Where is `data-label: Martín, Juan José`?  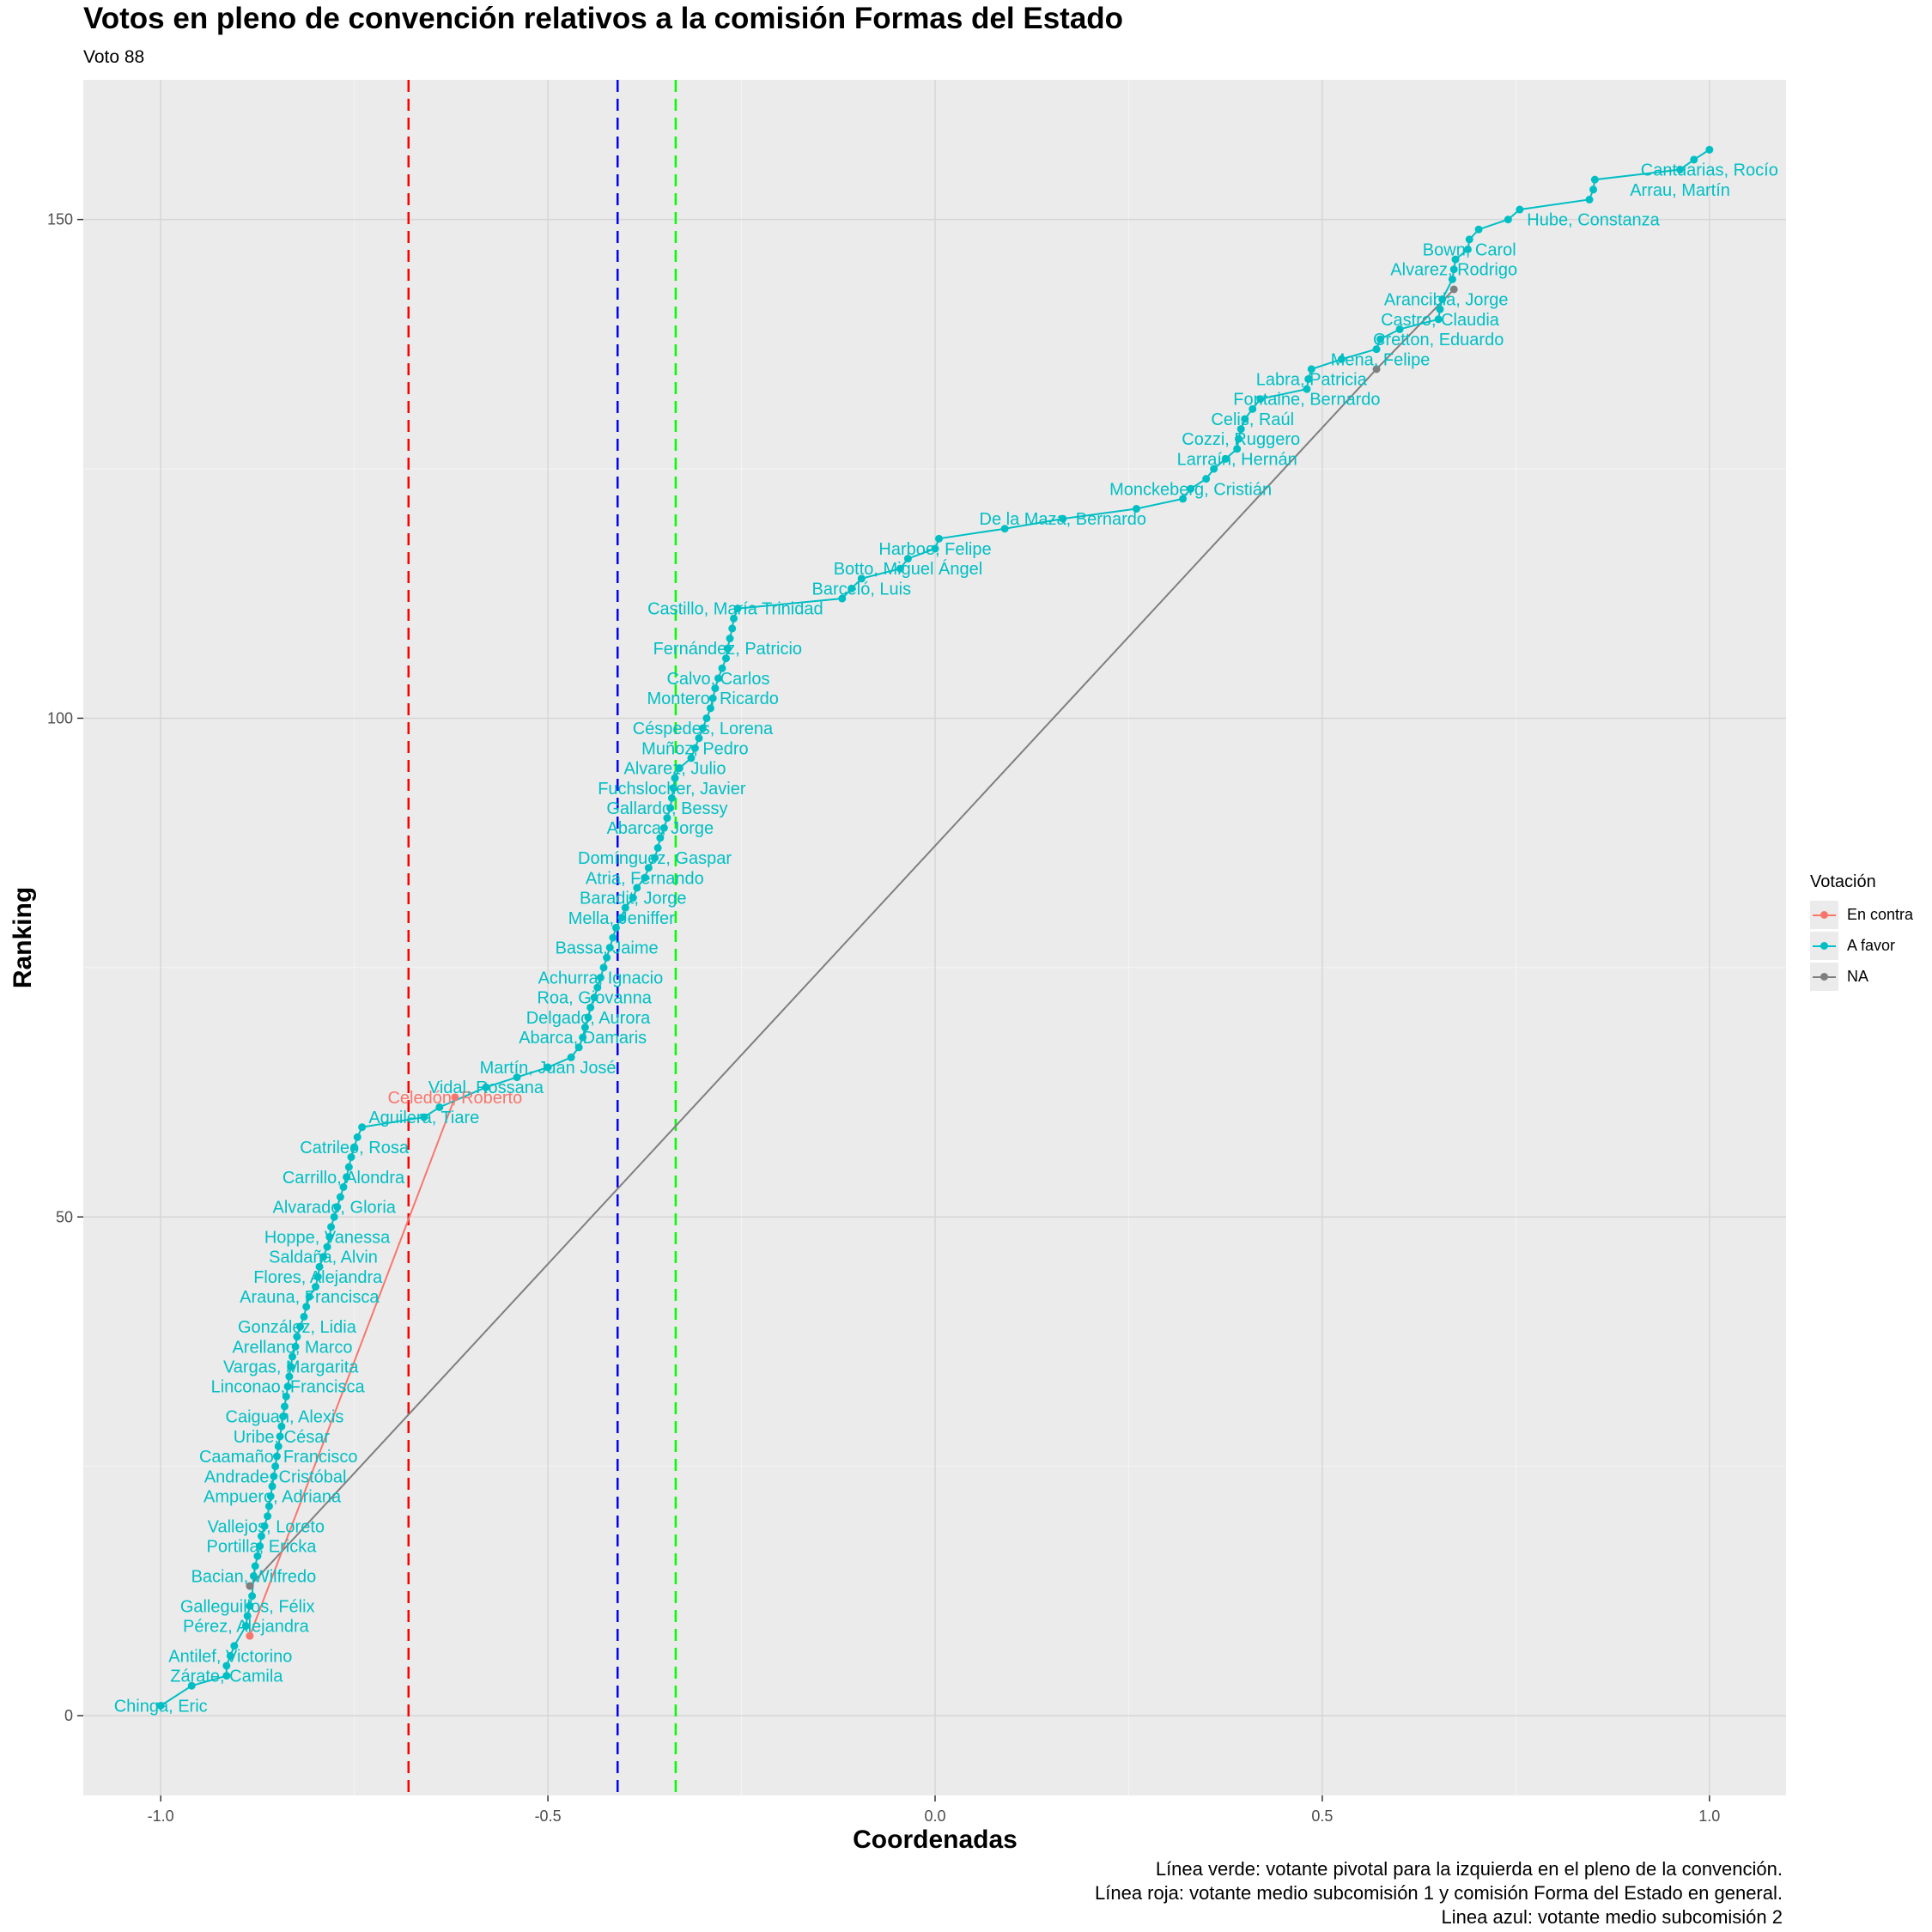
data-label: Martín, Juan José is located at coordinates (548, 1068).